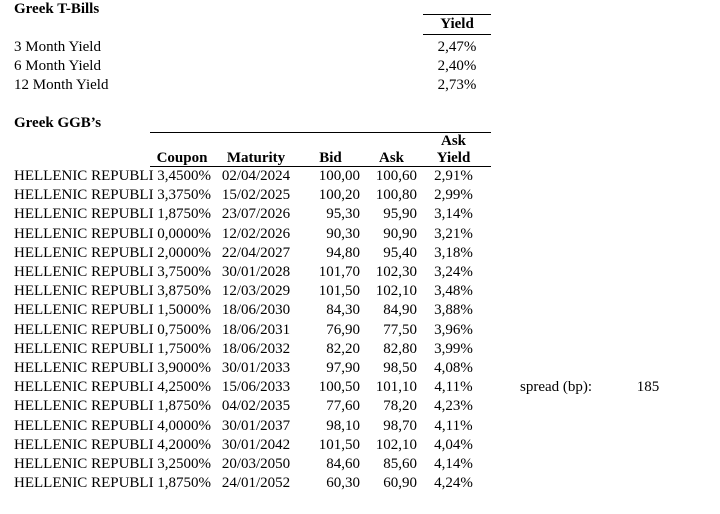 The image size is (720, 514). Describe the element at coordinates (453, 176) in the screenshot. I see `bond-ask-yield: 2,91%` at that location.